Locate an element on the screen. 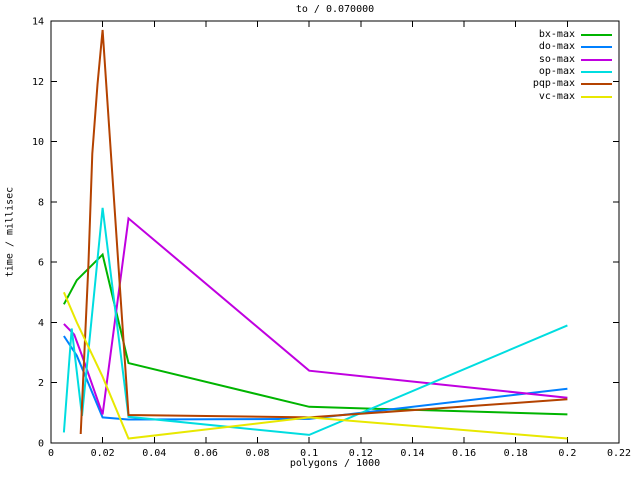 This screenshot has width=640, height=480. svg-text: 0.22 is located at coordinates (619, 453).